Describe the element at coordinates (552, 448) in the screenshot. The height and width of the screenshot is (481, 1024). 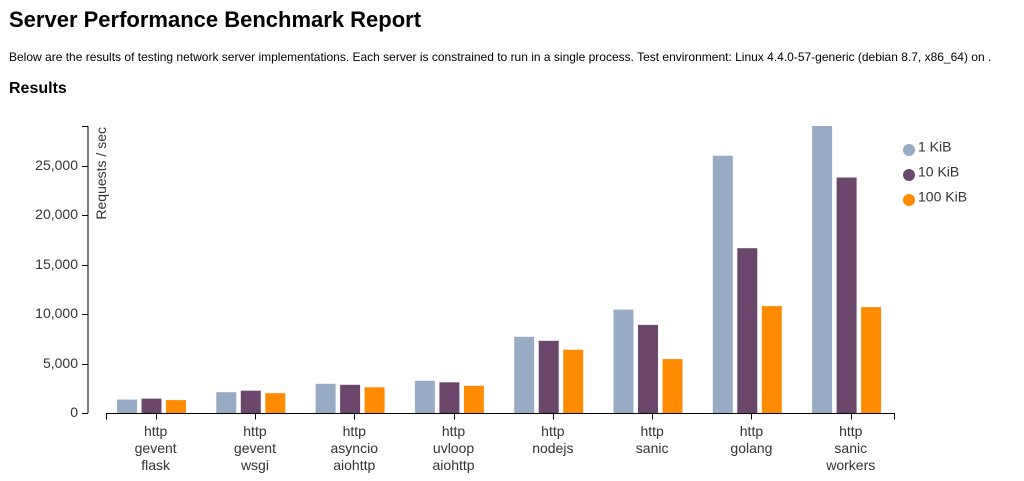
I see `x-tick-label-line: nodejs` at that location.